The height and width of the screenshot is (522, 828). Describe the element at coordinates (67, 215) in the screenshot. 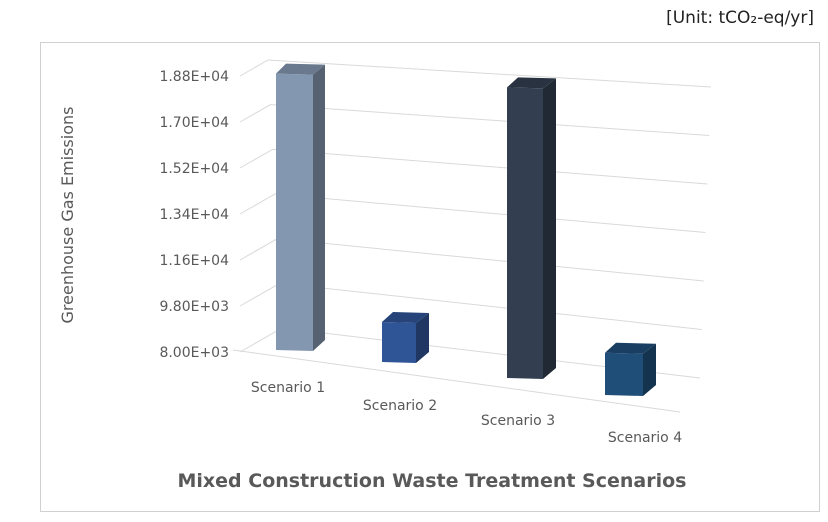

I see `y-axis-title: Greenhouse Gas Emissions` at that location.